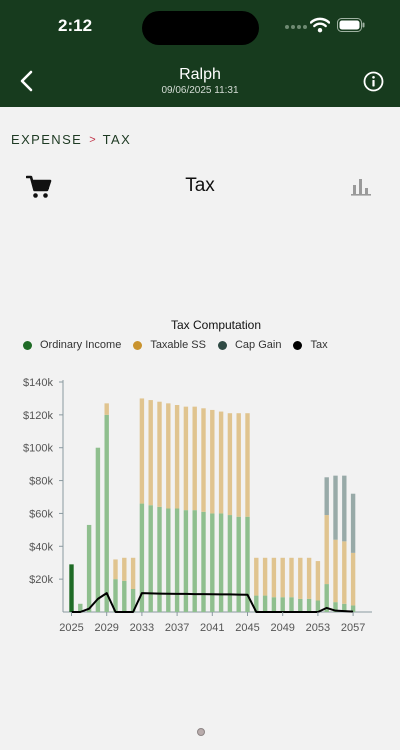 The image size is (400, 750). Describe the element at coordinates (373, 84) in the screenshot. I see `info-button` at that location.